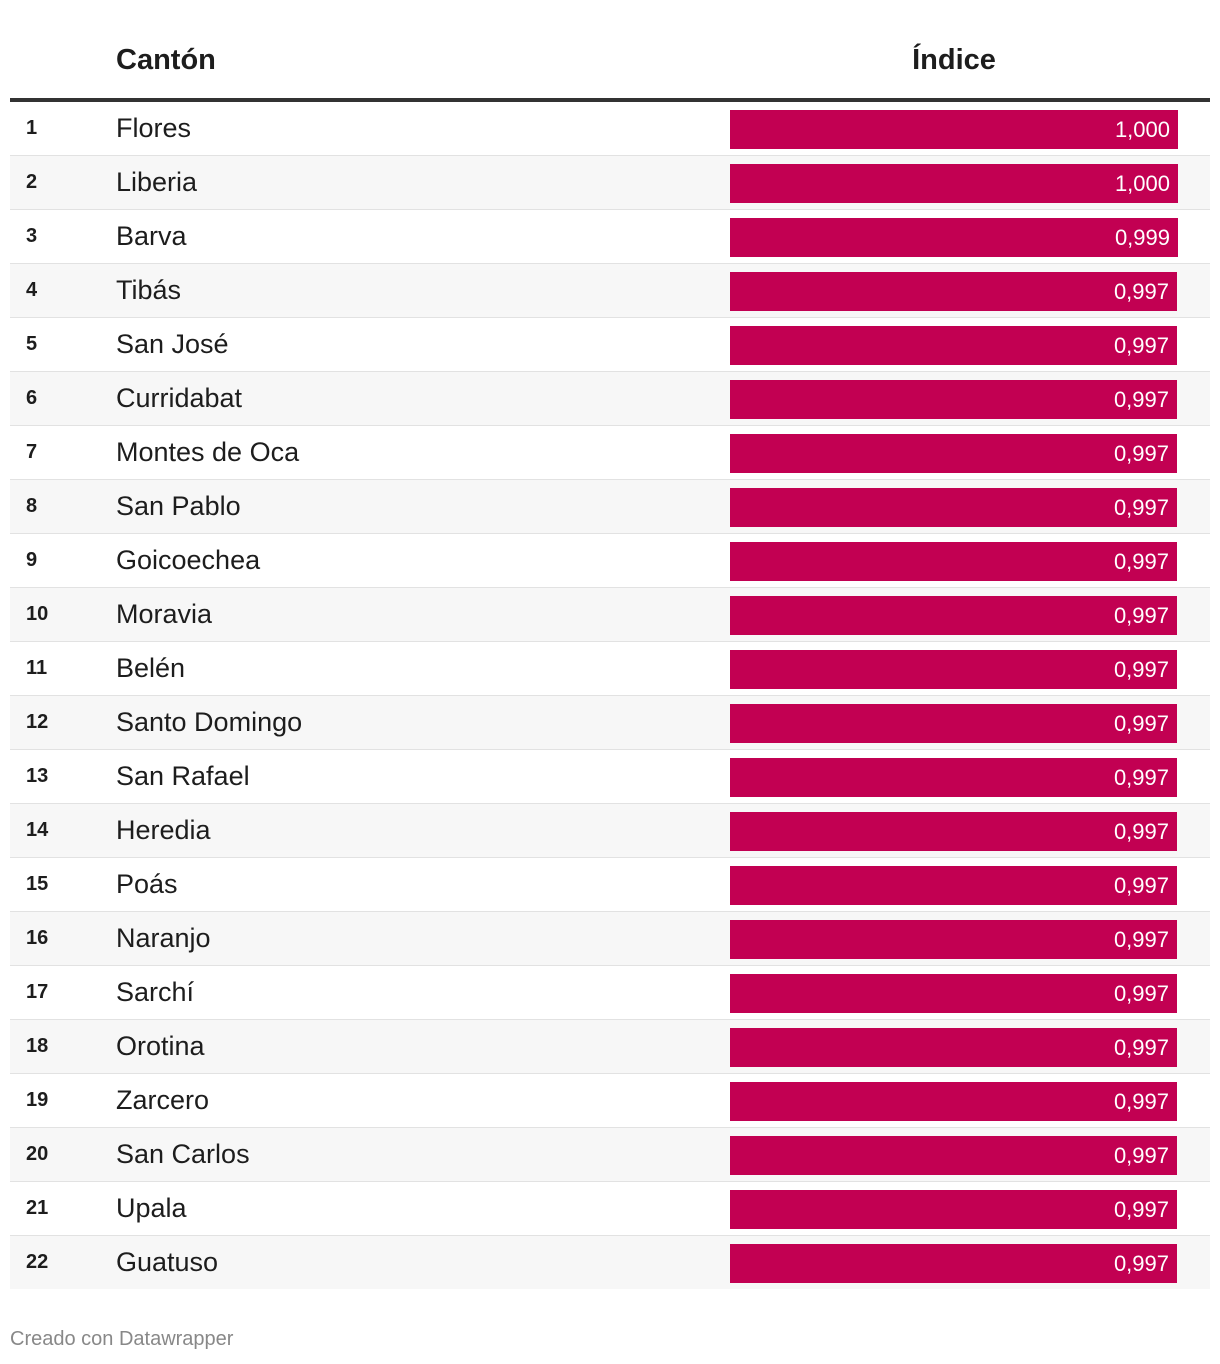  Describe the element at coordinates (209, 722) in the screenshot. I see `row-canton-name: Santo Domingo` at that location.